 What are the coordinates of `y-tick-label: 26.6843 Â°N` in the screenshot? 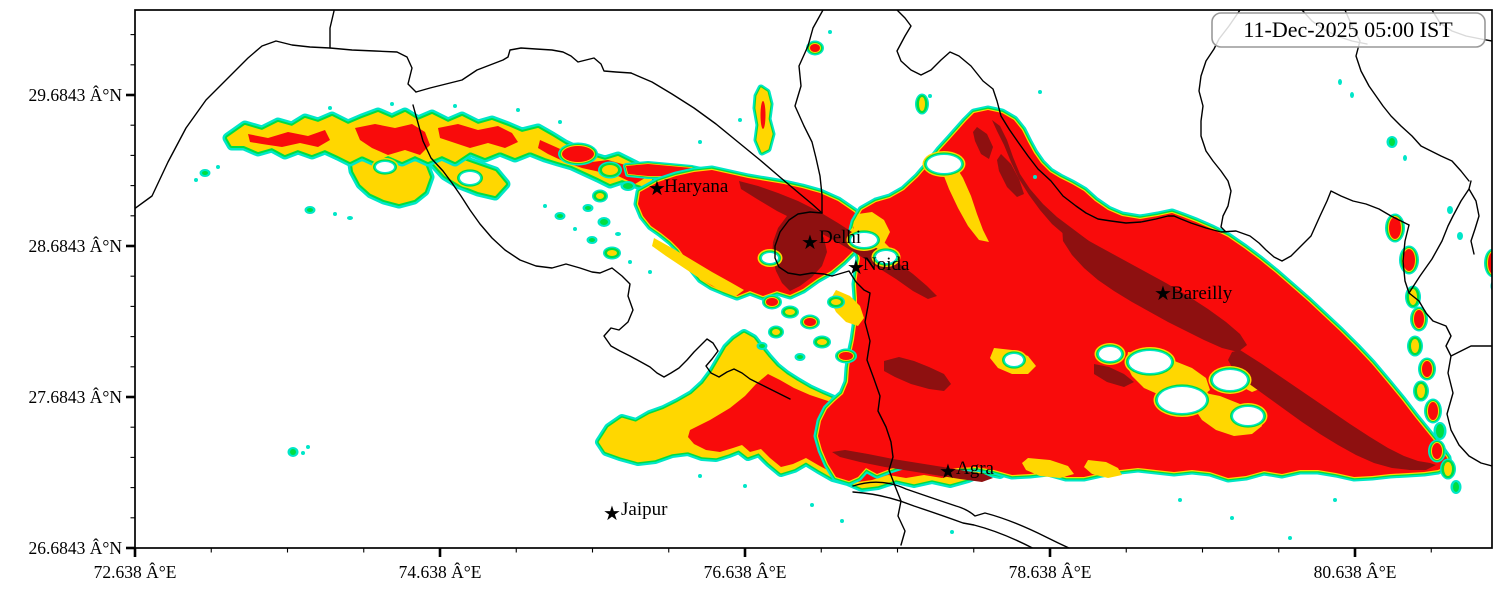 It's located at (75, 548).